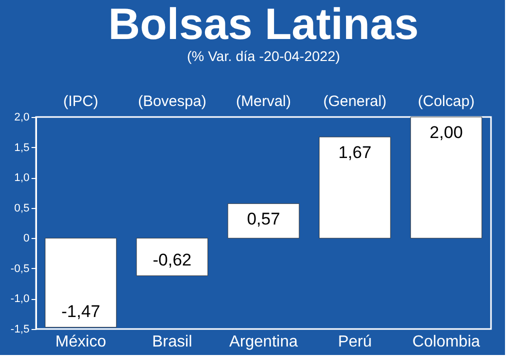 The width and height of the screenshot is (520, 364). What do you see at coordinates (355, 101) in the screenshot?
I see `text: (General)` at bounding box center [355, 101].